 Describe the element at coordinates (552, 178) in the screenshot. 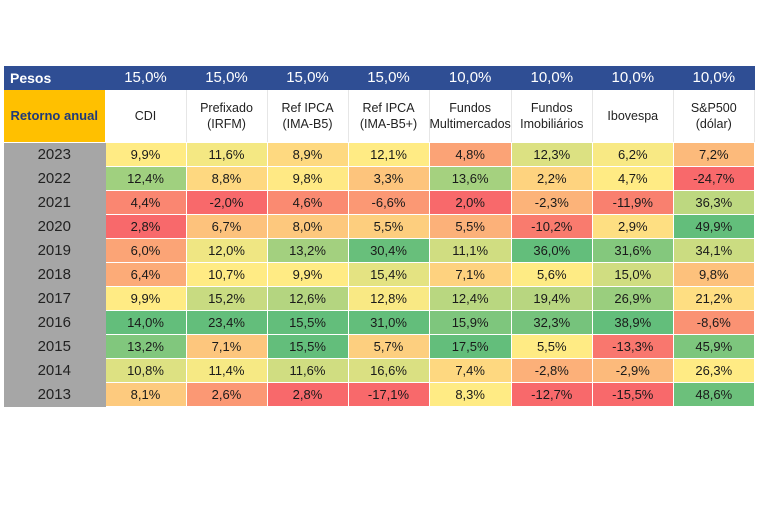

I see `heatmap-cell: 2,2%` at that location.